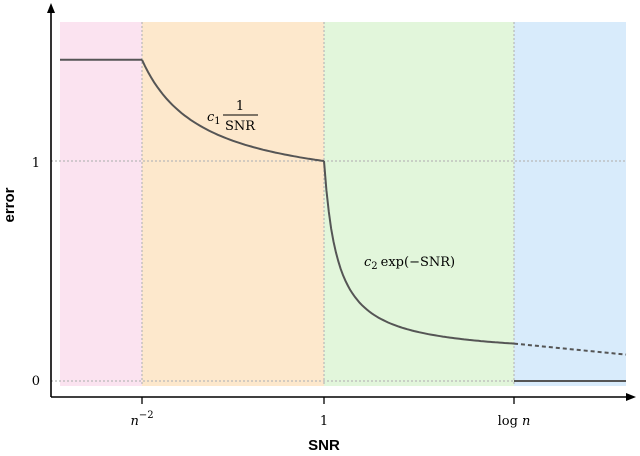  What do you see at coordinates (141, 419) in the screenshot?
I see `x-tick-label-n2: n−2` at bounding box center [141, 419].